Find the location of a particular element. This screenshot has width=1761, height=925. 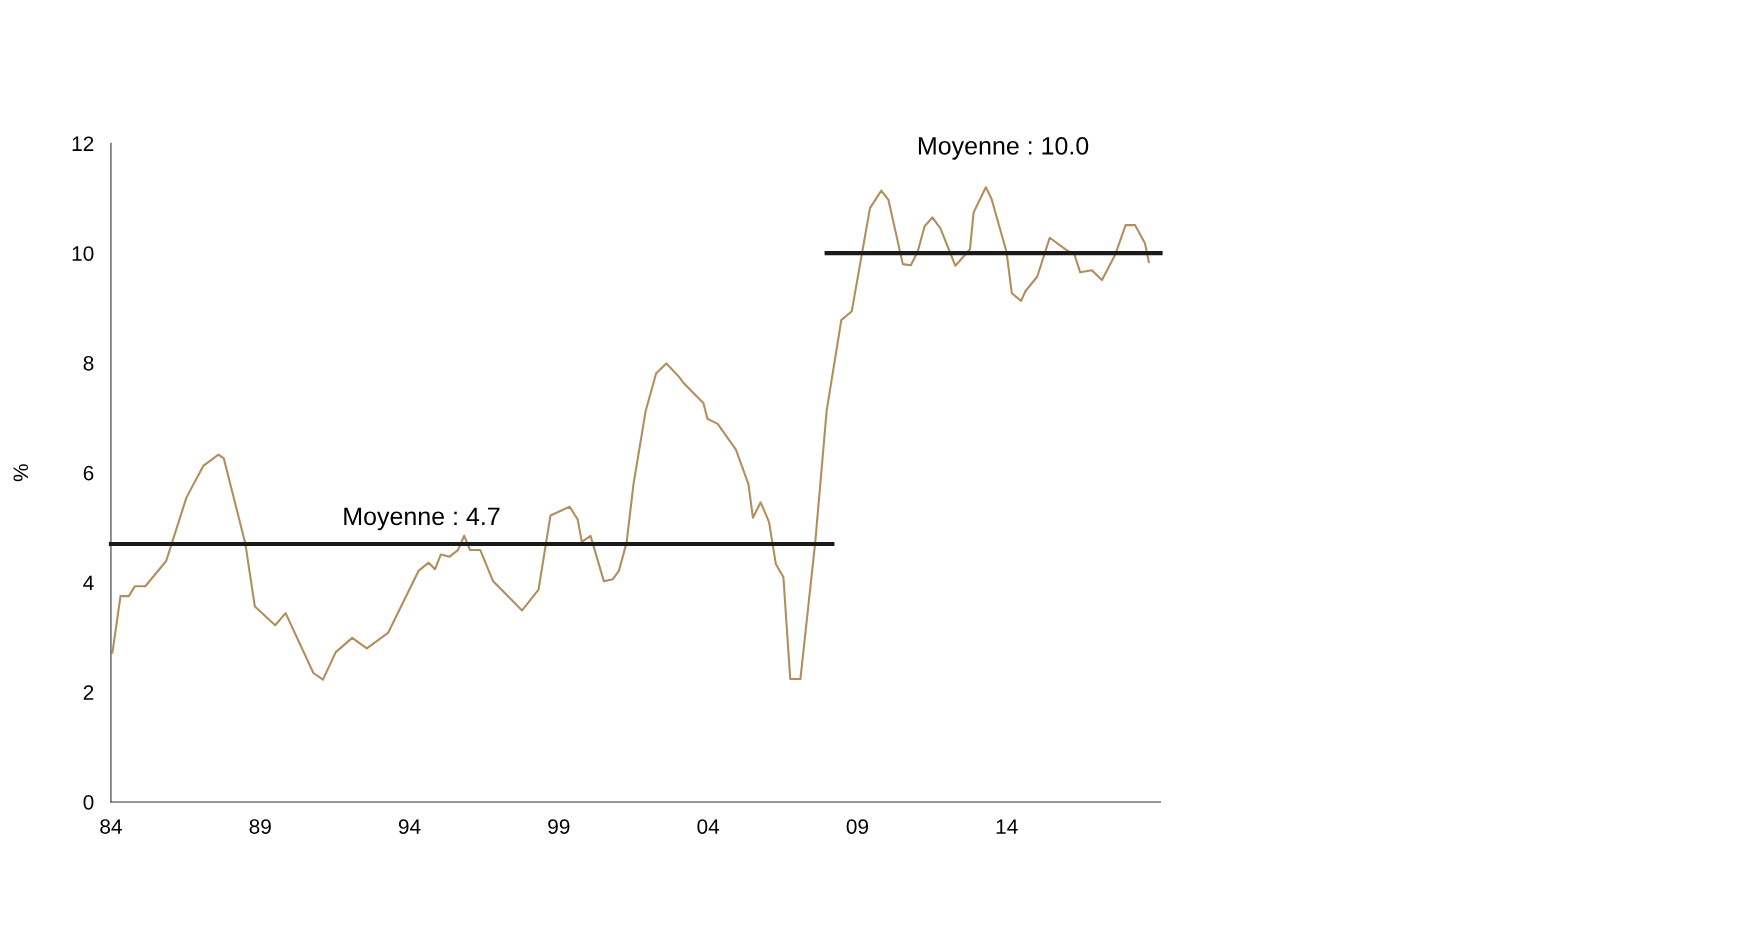

x-tick-label: 94 is located at coordinates (409, 826).